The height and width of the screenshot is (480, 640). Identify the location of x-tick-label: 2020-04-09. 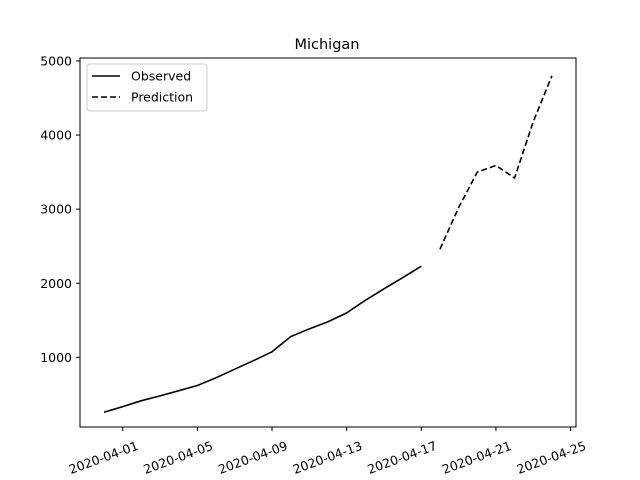
(252, 457).